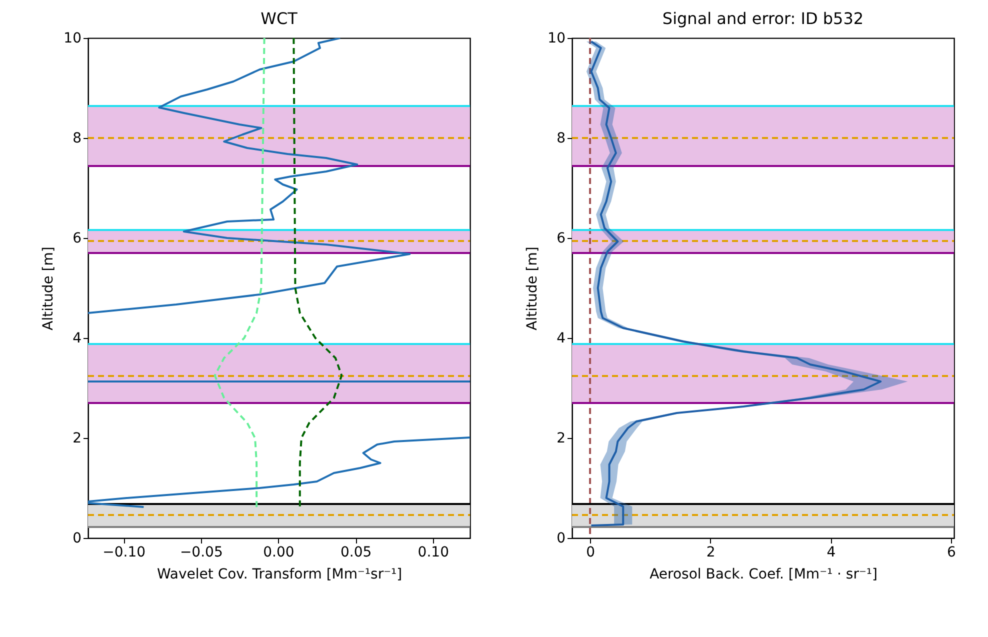 This screenshot has width=988, height=637. What do you see at coordinates (279, 18) in the screenshot?
I see `chart-title: WCT` at bounding box center [279, 18].